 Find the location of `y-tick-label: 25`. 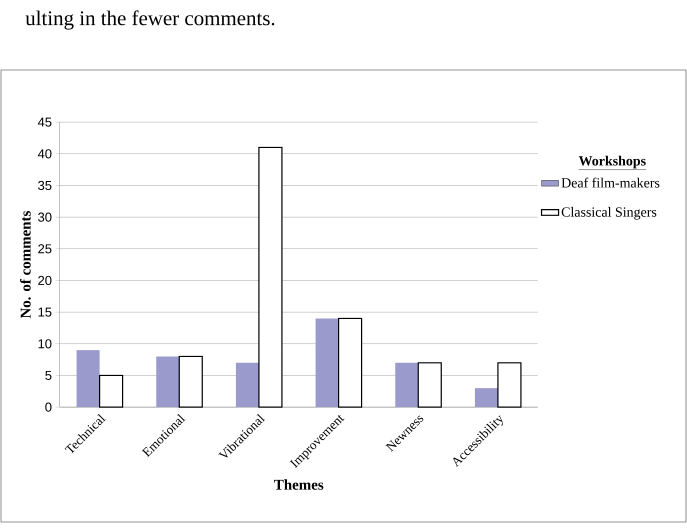

y-tick-label: 25 is located at coordinates (45, 249).